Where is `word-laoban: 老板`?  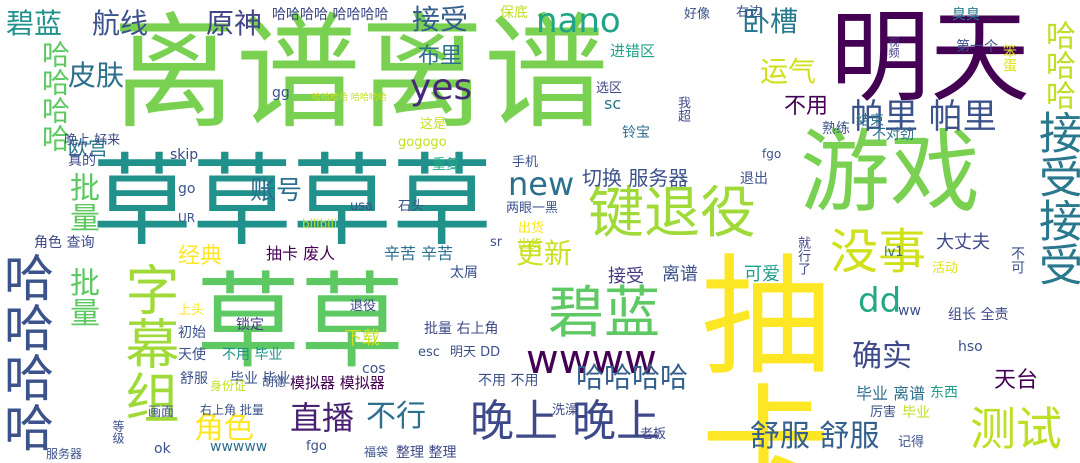
word-laoban: 老板 is located at coordinates (653, 434).